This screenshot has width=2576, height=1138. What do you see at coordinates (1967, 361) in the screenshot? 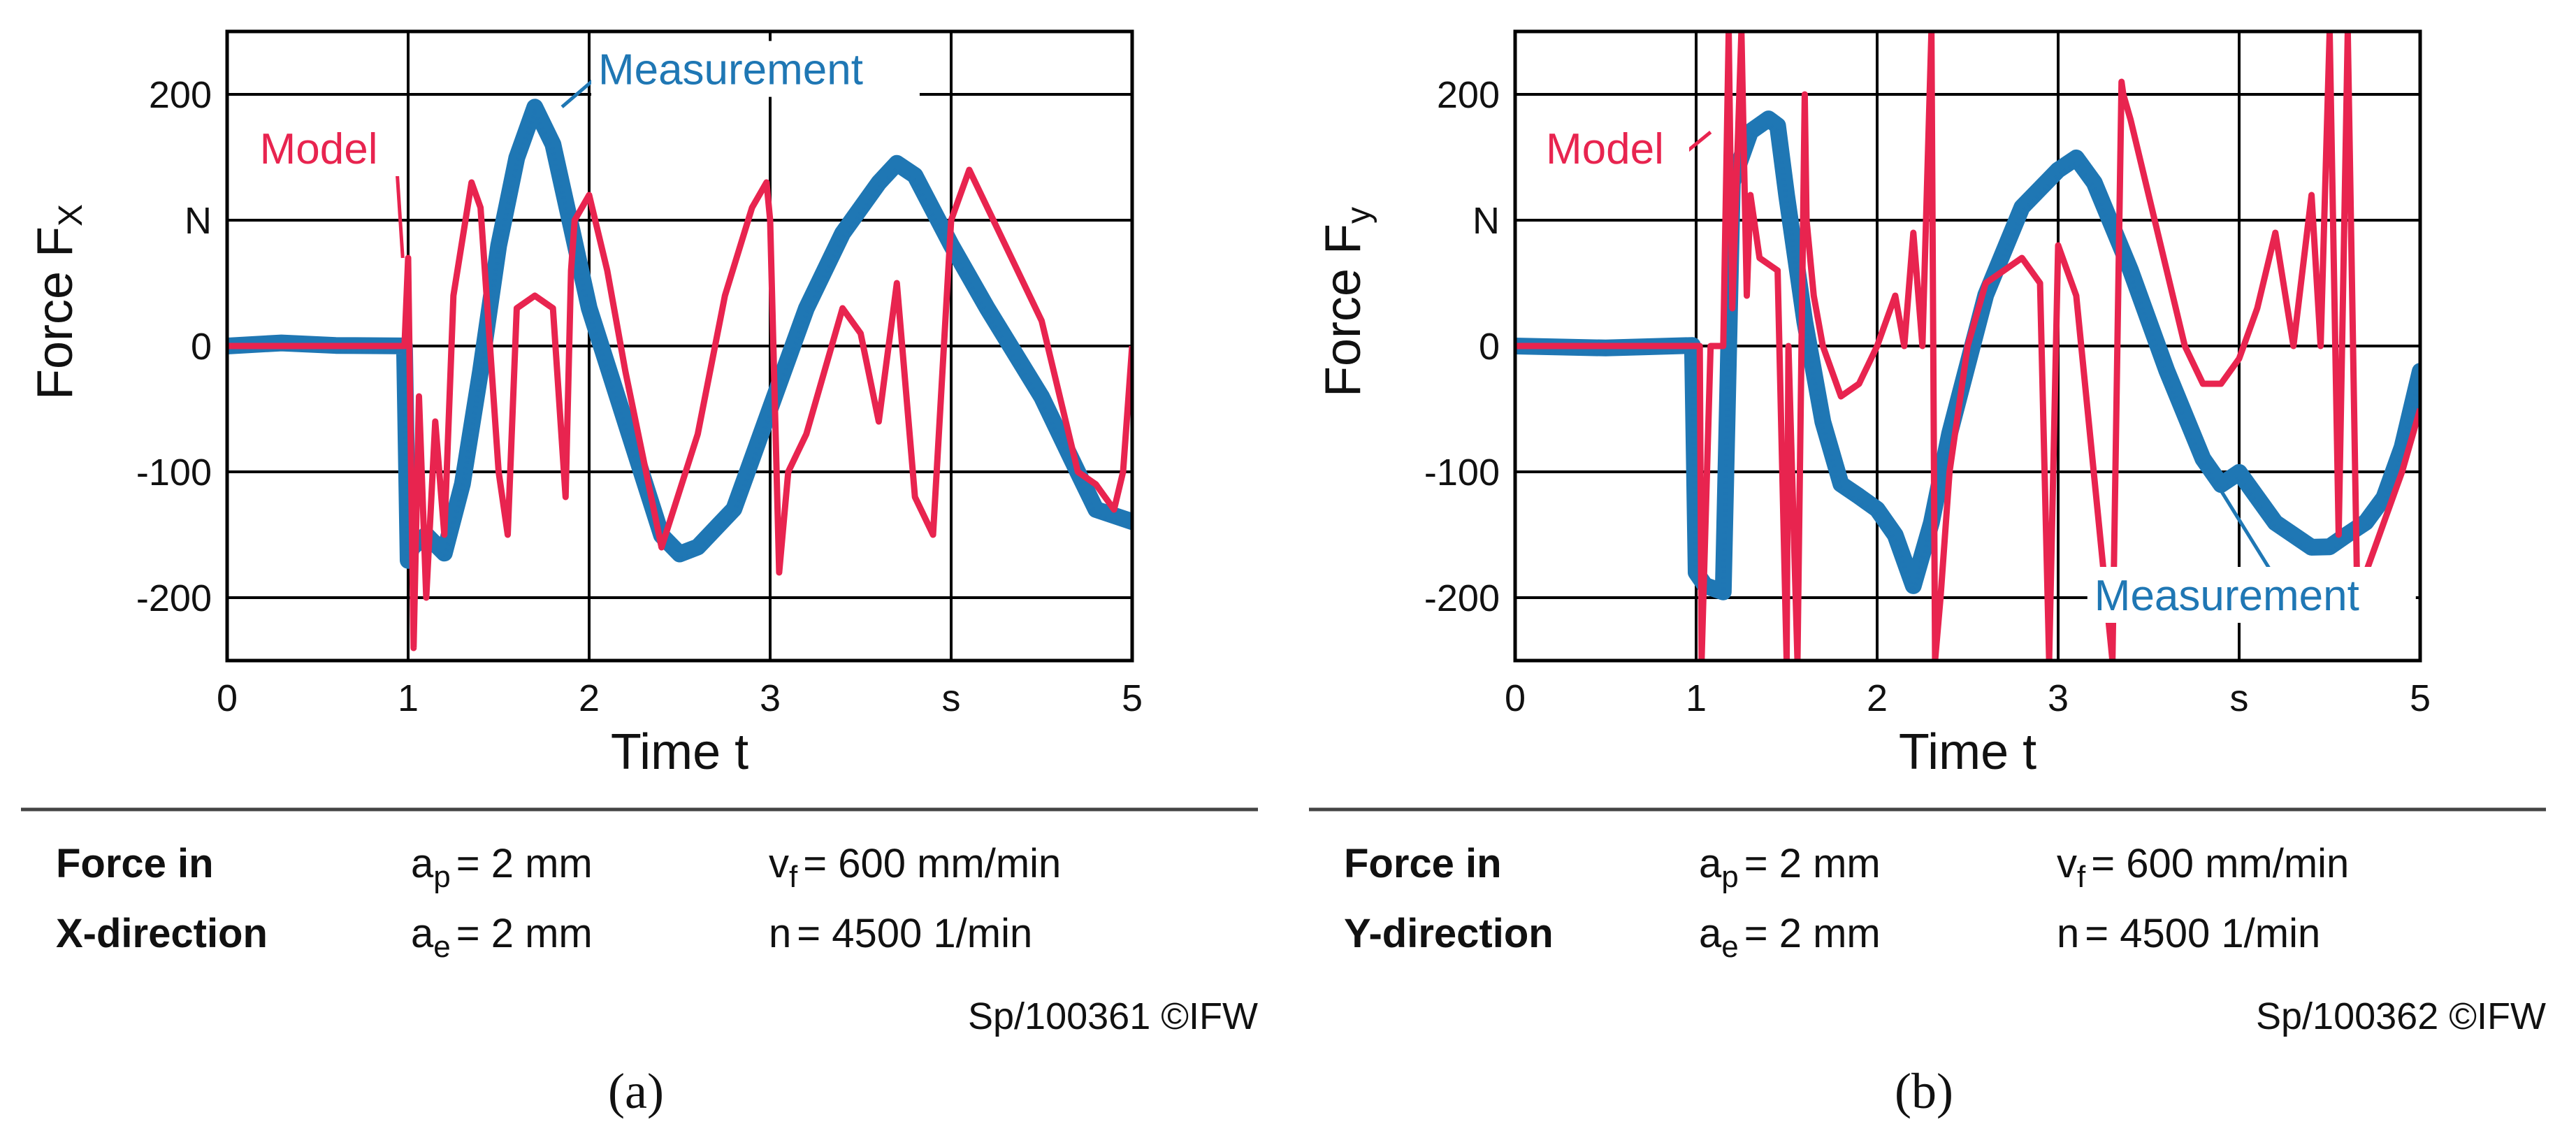
I see `series-noise-measurement` at bounding box center [1967, 361].